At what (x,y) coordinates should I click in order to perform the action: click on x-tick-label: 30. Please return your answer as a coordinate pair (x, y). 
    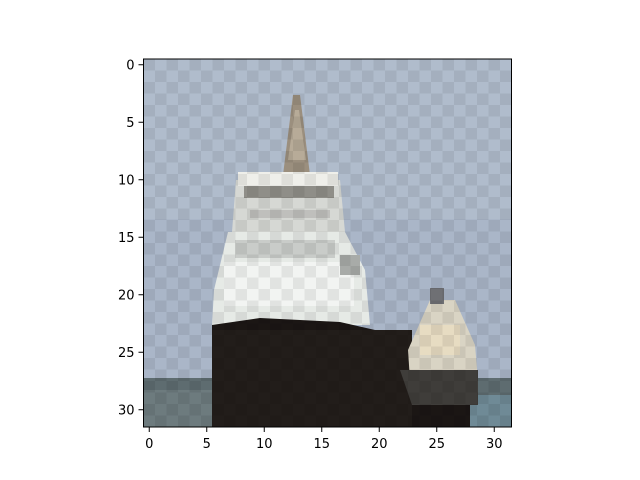
    Looking at the image, I should click on (494, 444).